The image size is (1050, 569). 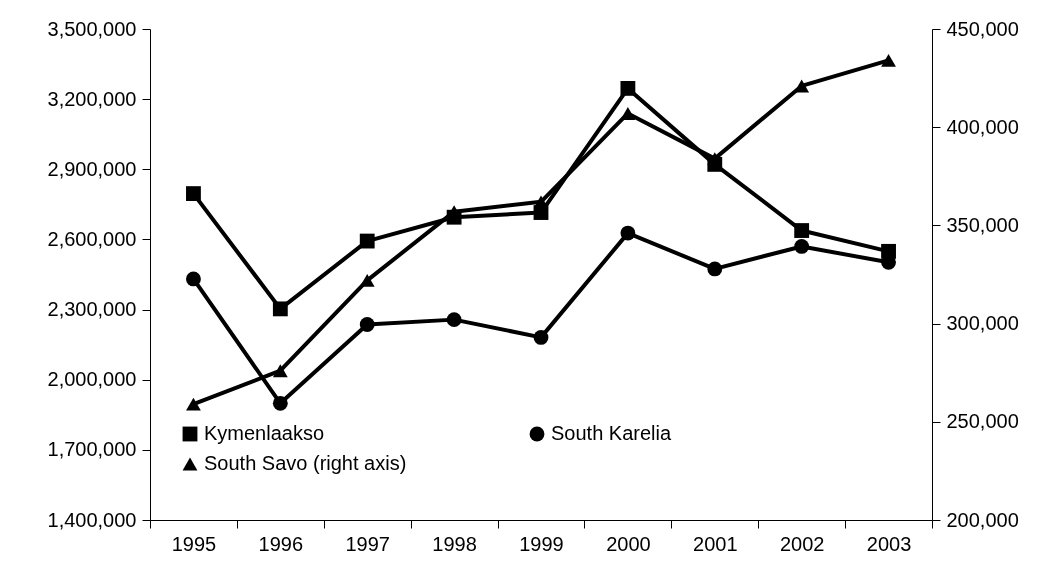 What do you see at coordinates (611, 433) in the screenshot?
I see `legend-label: South Karelia` at bounding box center [611, 433].